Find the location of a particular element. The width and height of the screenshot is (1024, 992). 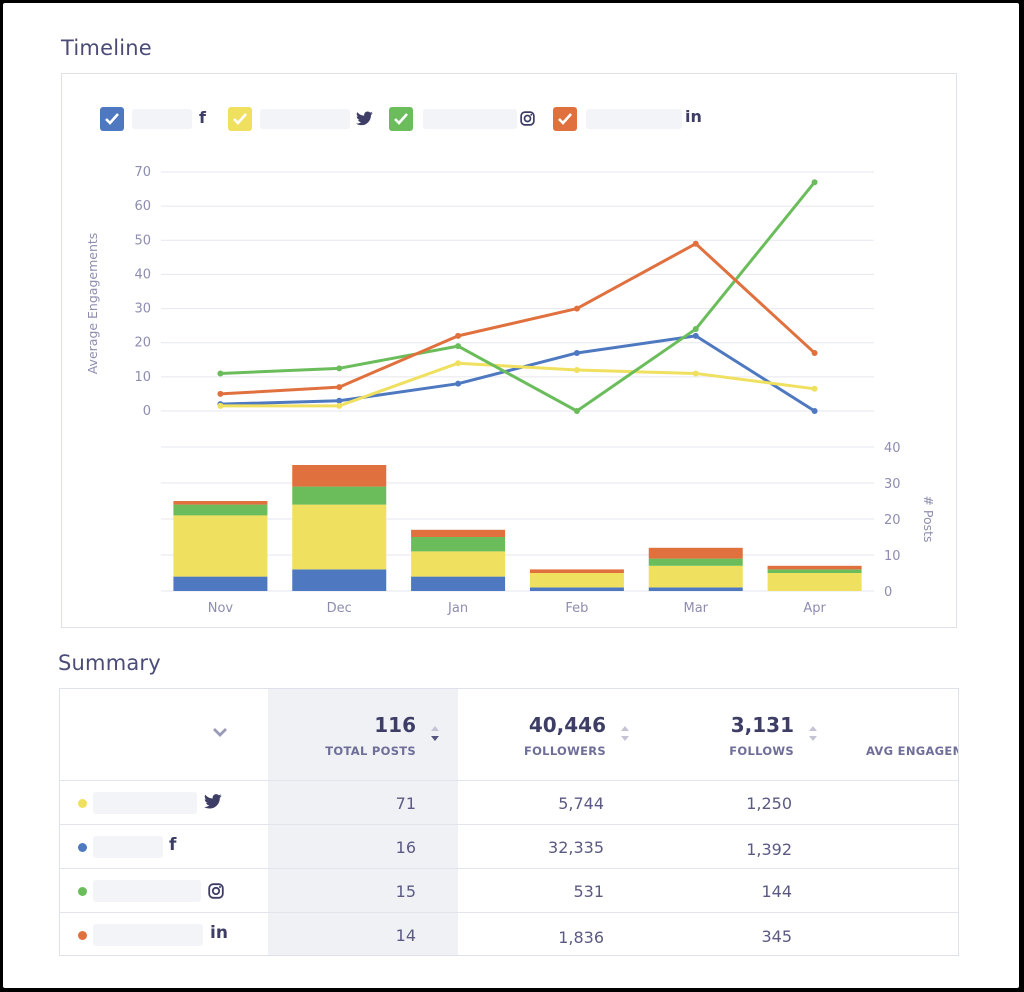

sort-desc-icon is located at coordinates (435, 734).